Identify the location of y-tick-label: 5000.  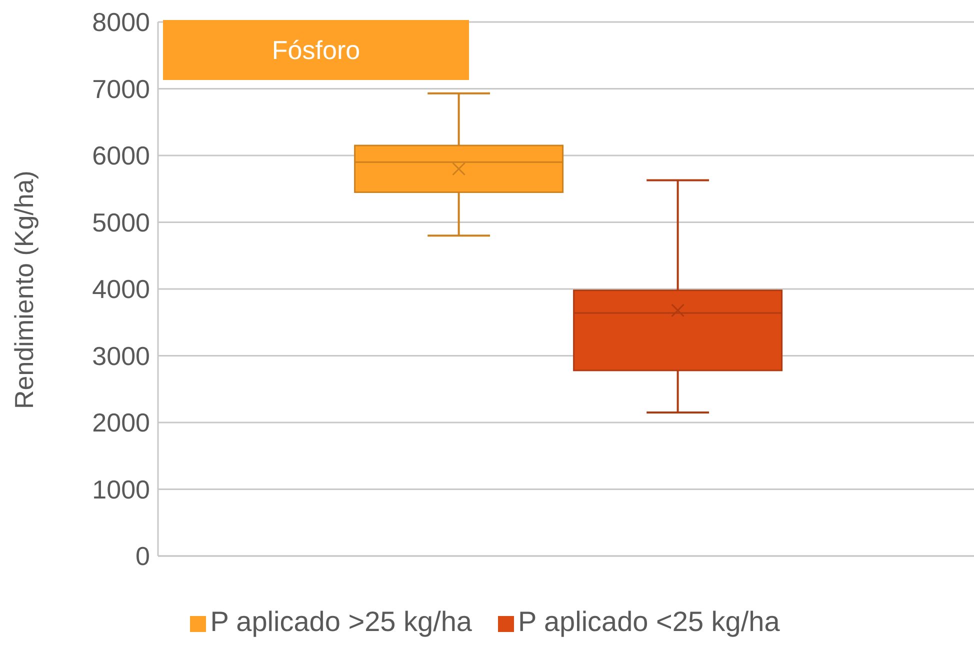
(121, 222).